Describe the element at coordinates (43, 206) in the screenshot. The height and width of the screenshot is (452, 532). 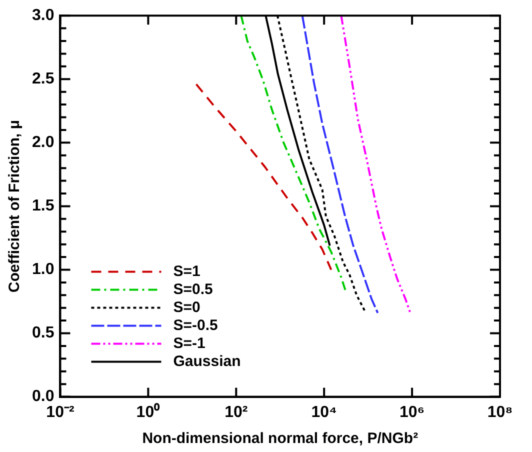
I see `y-tick-label: 1.5` at that location.